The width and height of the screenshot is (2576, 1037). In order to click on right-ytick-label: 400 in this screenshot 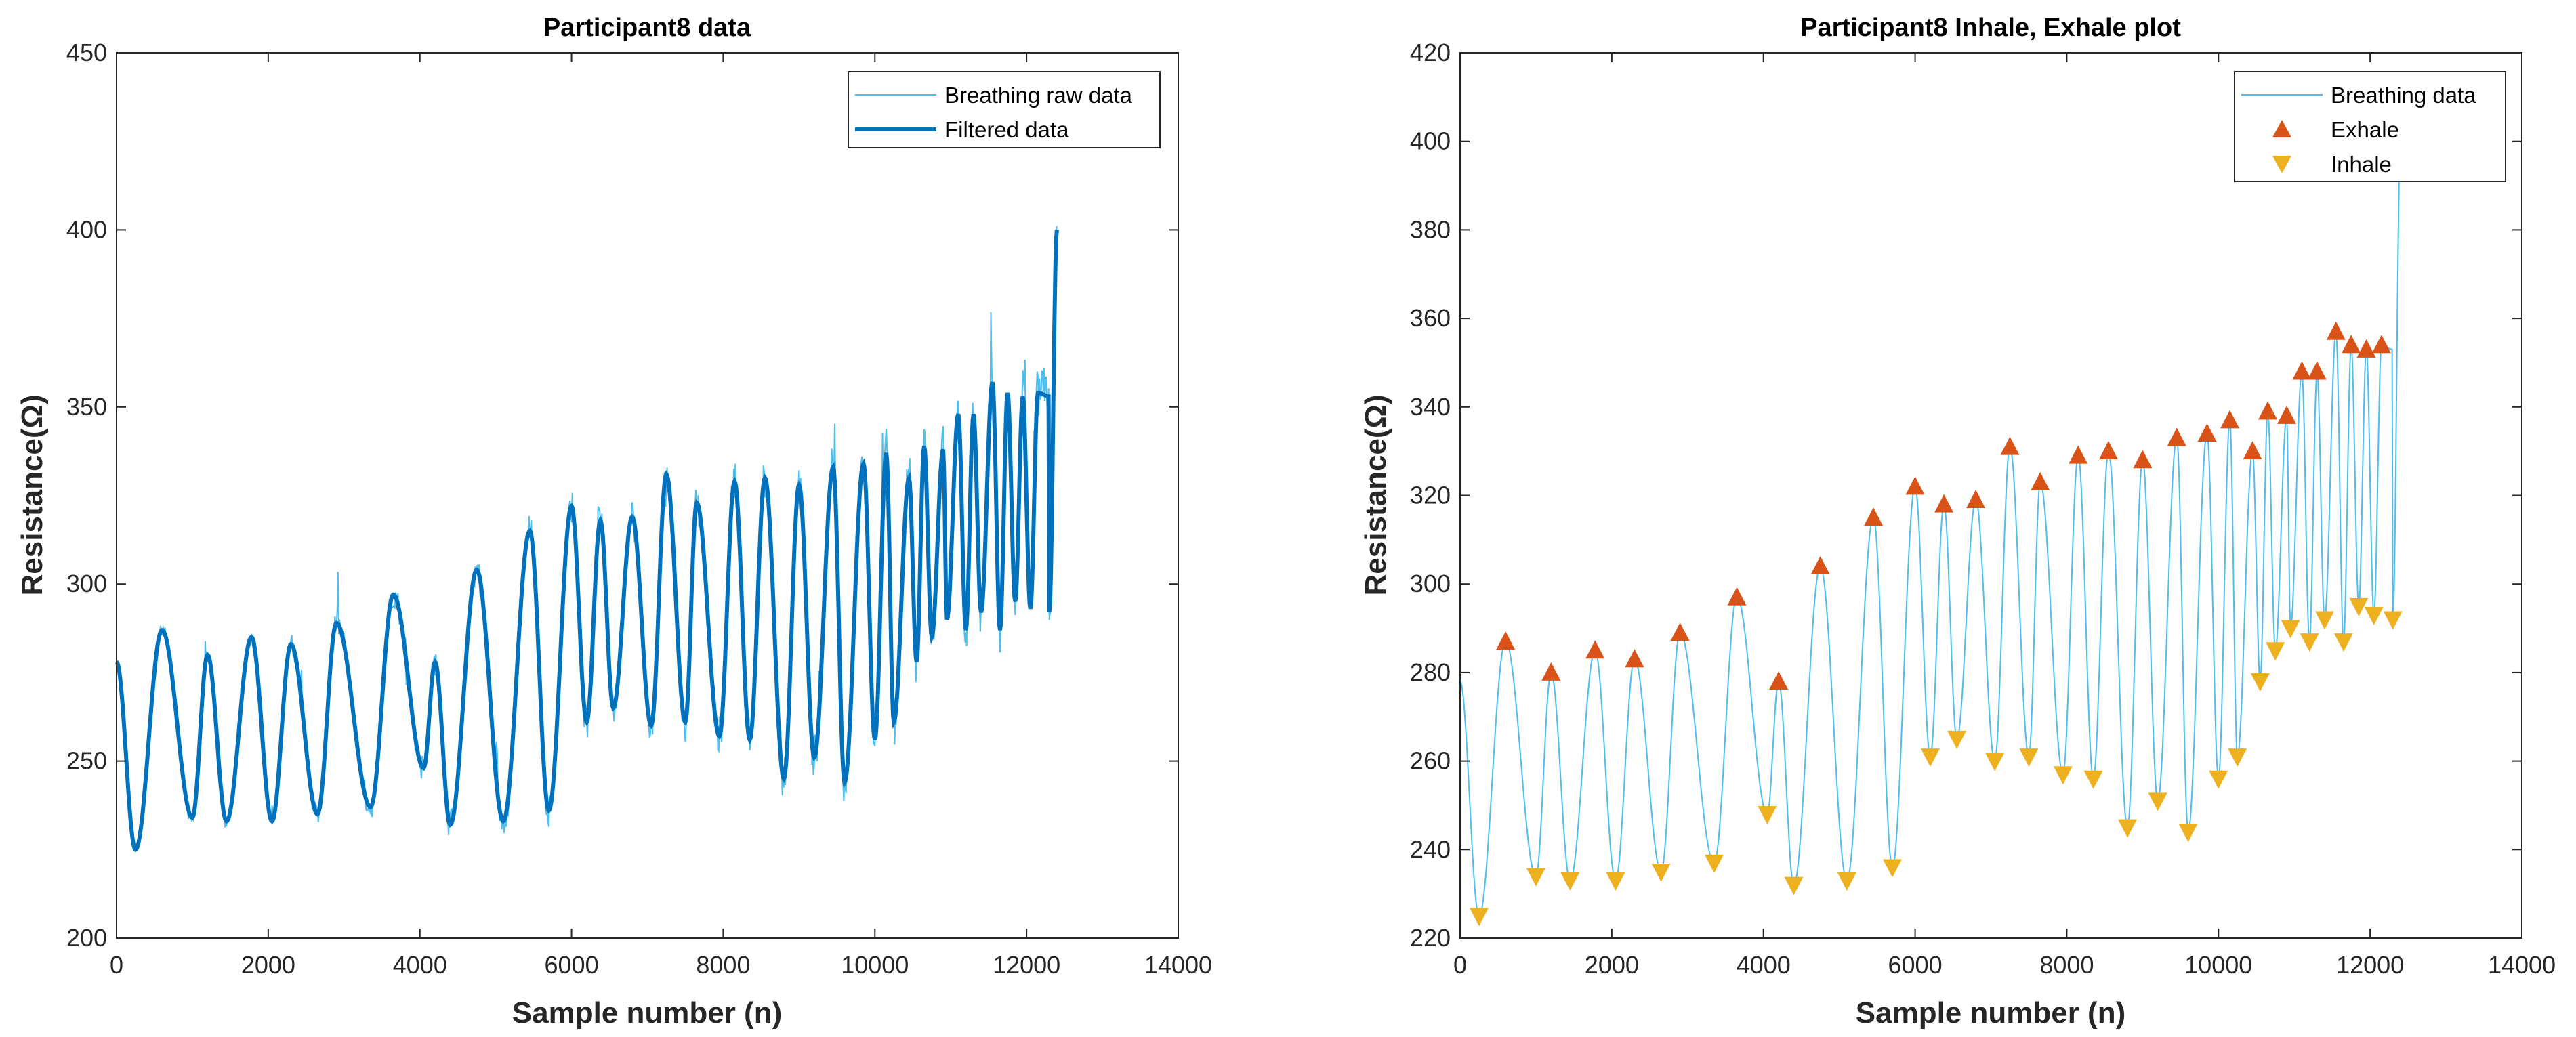, I will do `click(1430, 141)`.